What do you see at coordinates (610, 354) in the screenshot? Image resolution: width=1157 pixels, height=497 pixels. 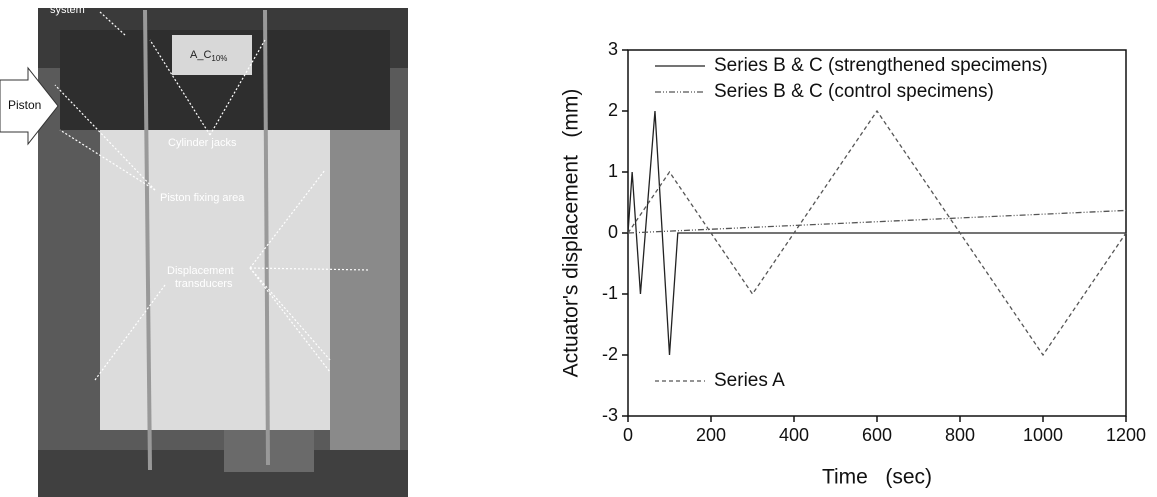 I see `y-tick-label: -2` at bounding box center [610, 354].